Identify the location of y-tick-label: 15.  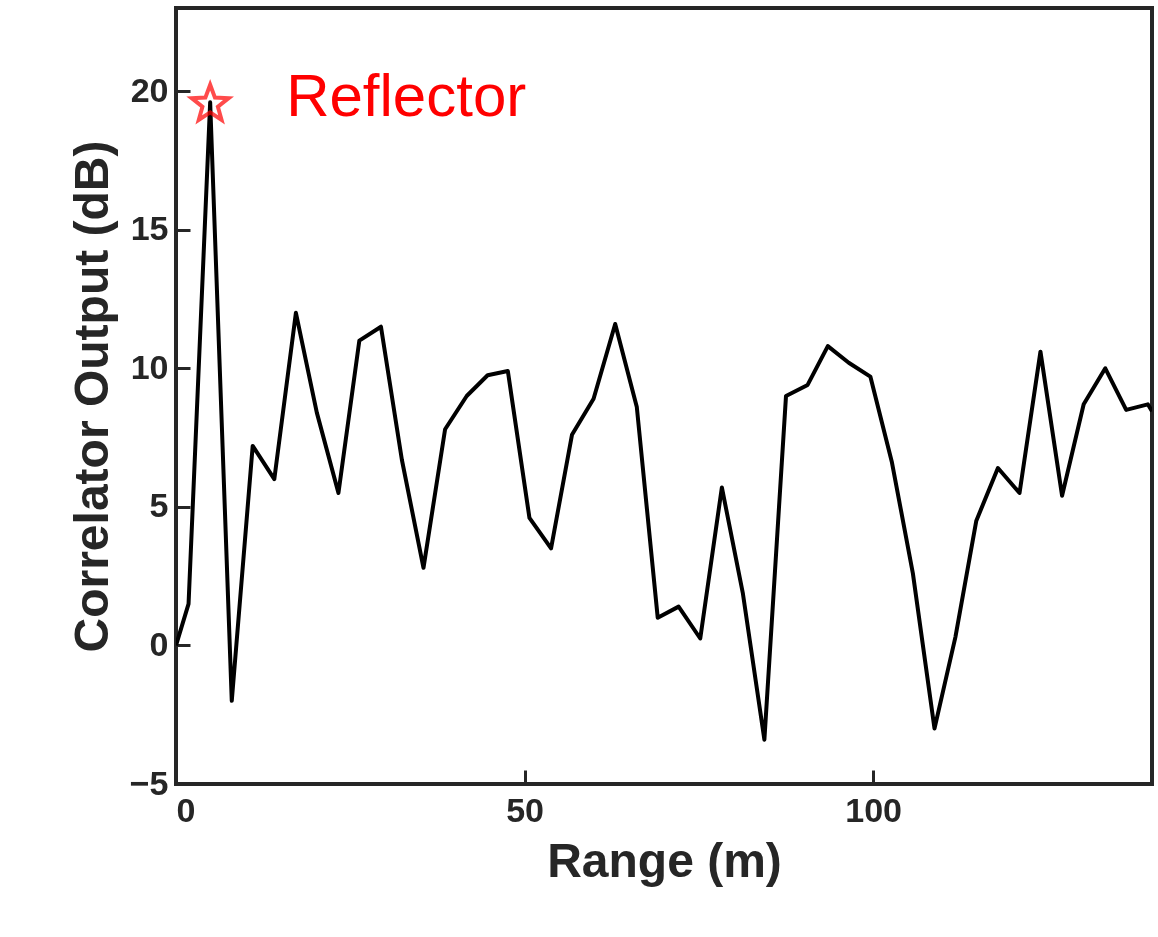
(149, 228).